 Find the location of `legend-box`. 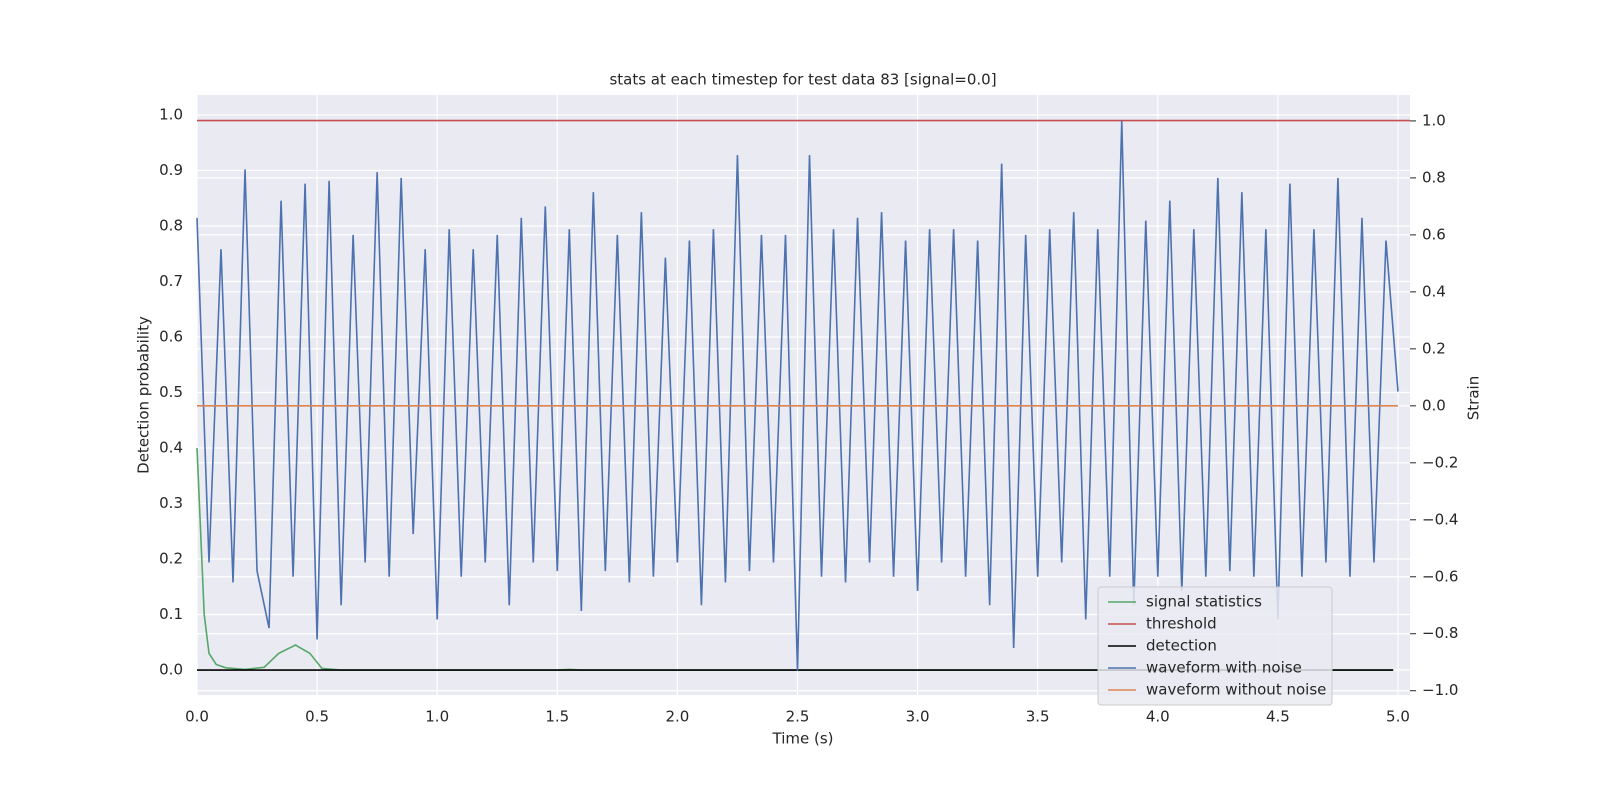

legend-box is located at coordinates (1215, 646).